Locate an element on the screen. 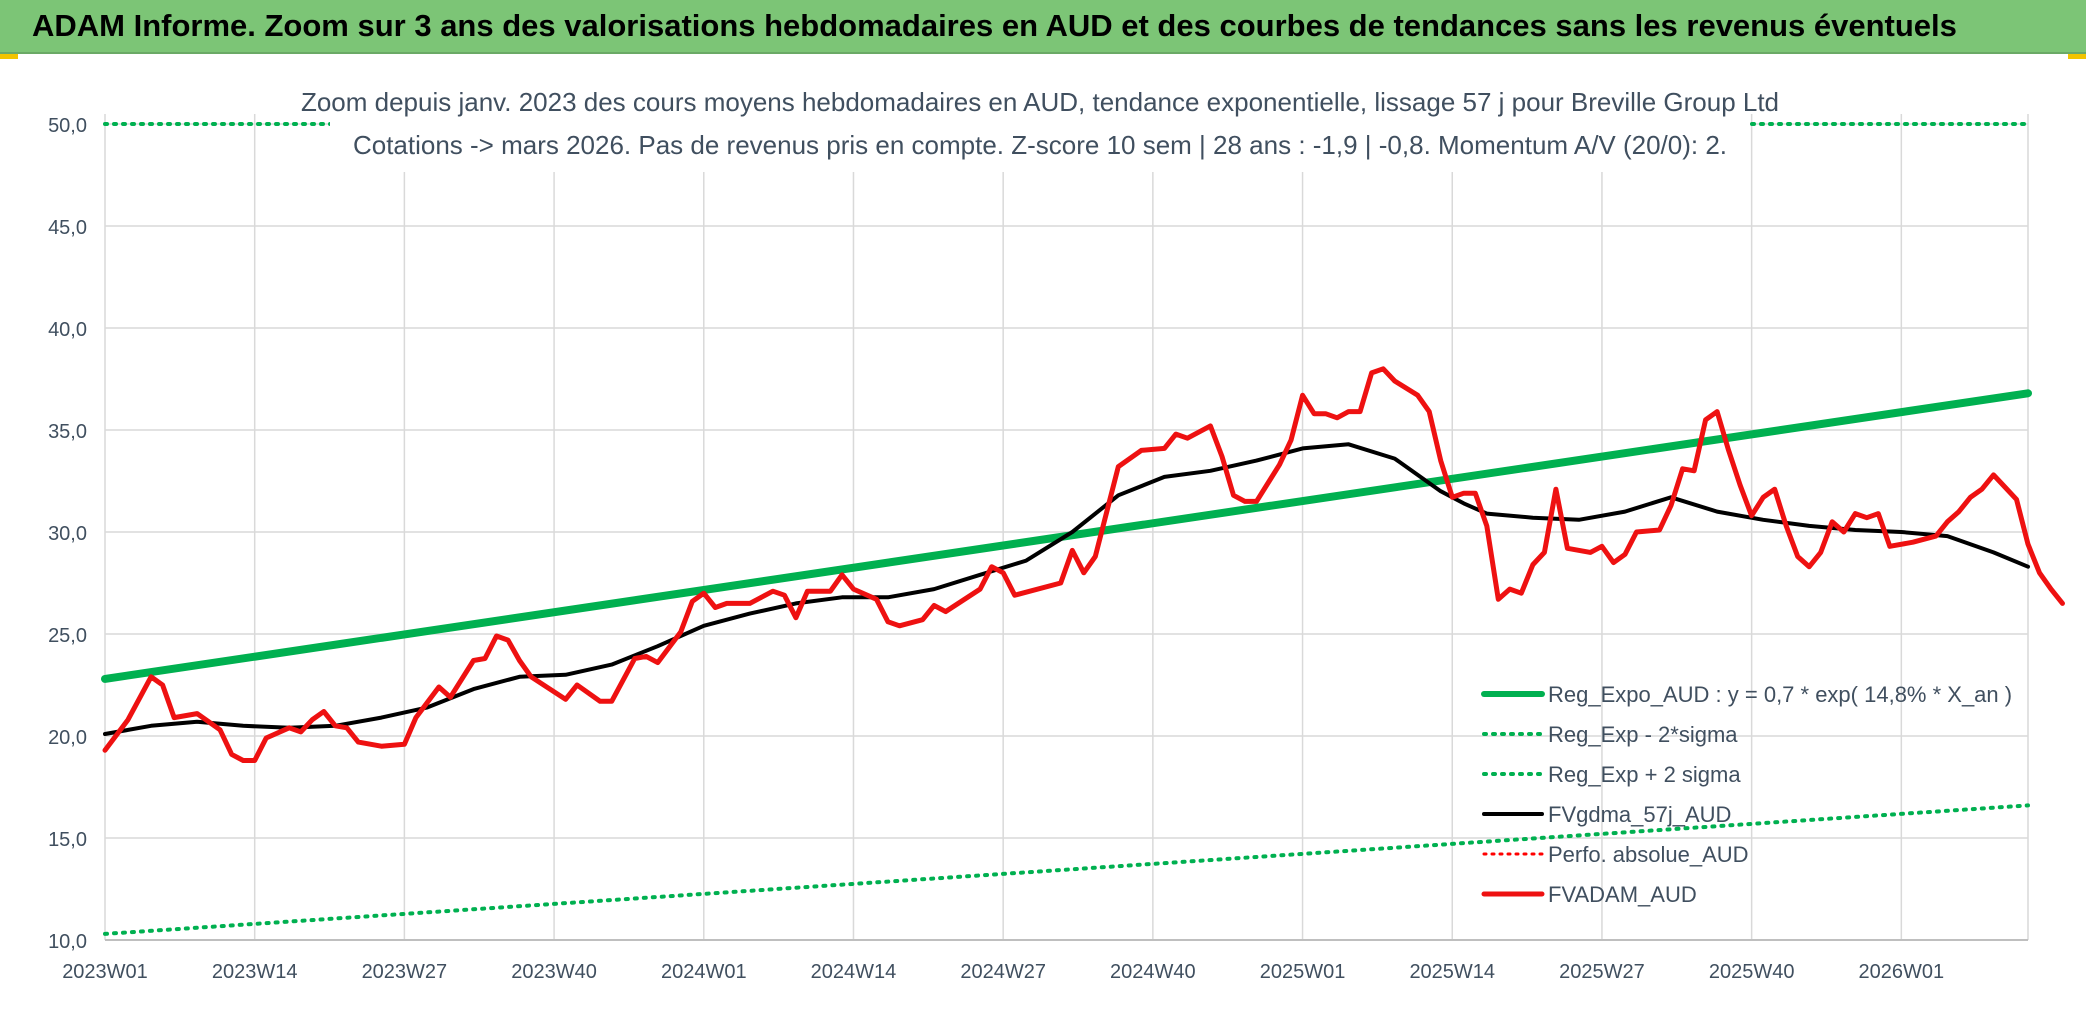 Image resolution: width=2086 pixels, height=1031 pixels. legend-label: Reg_Exp - 2*sigma is located at coordinates (1643, 734).